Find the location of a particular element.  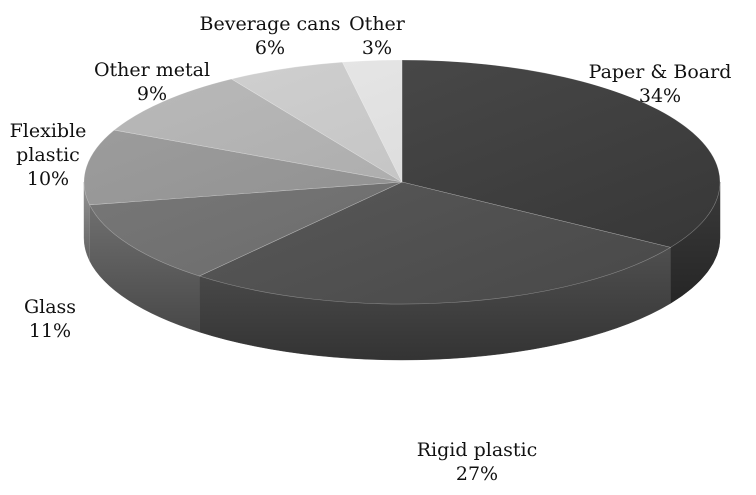

slice-label-flexible-plastic: Flexible plastic 10% is located at coordinates (48, 155).